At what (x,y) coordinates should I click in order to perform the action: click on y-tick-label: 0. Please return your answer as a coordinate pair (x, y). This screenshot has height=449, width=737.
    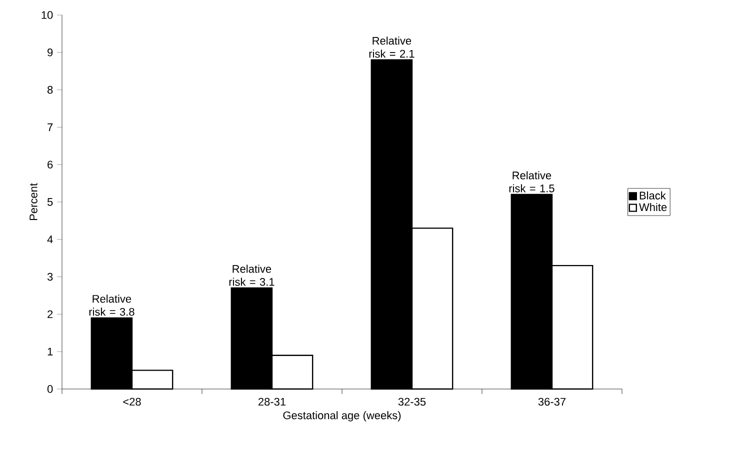
    Looking at the image, I should click on (50, 389).